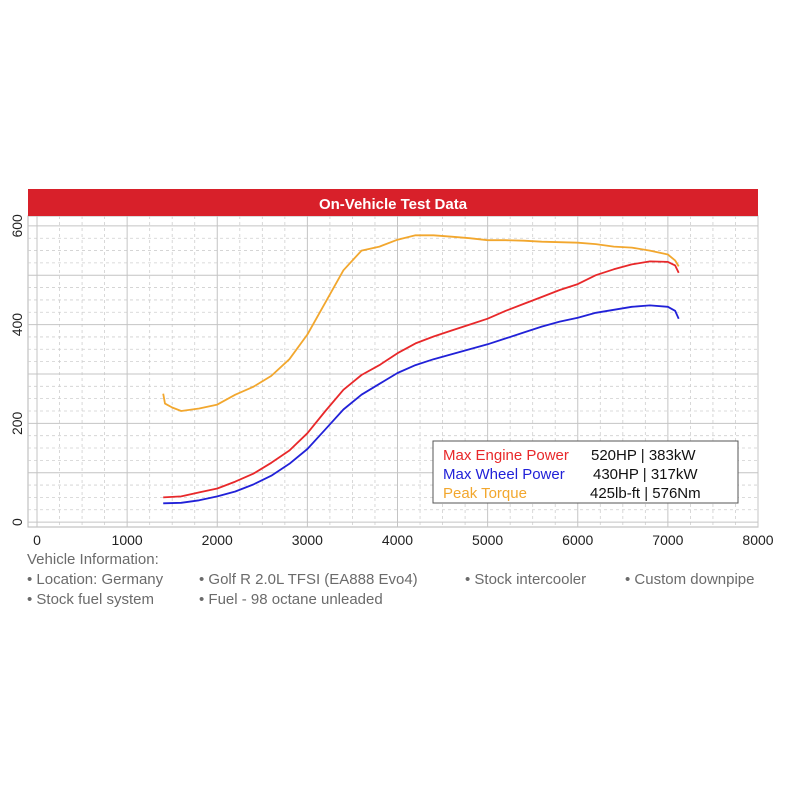  What do you see at coordinates (308, 579) in the screenshot?
I see `info-model: • Golf R 2.0L TFSI (EA888 Evo4)` at bounding box center [308, 579].